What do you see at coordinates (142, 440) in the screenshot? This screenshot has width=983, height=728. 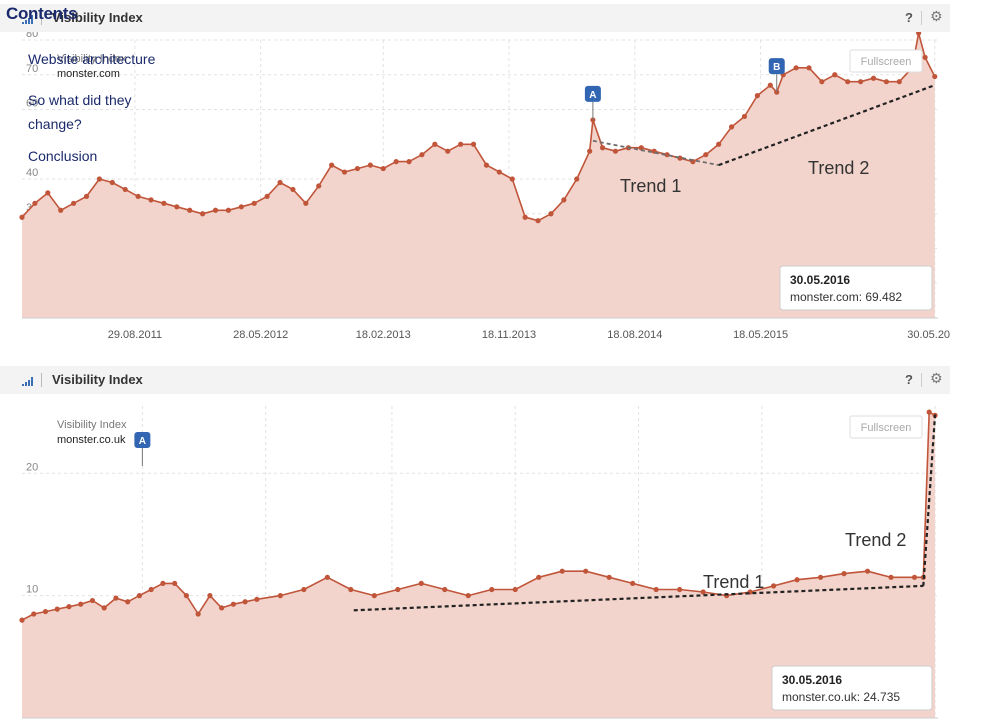 I see `marker-badge` at bounding box center [142, 440].